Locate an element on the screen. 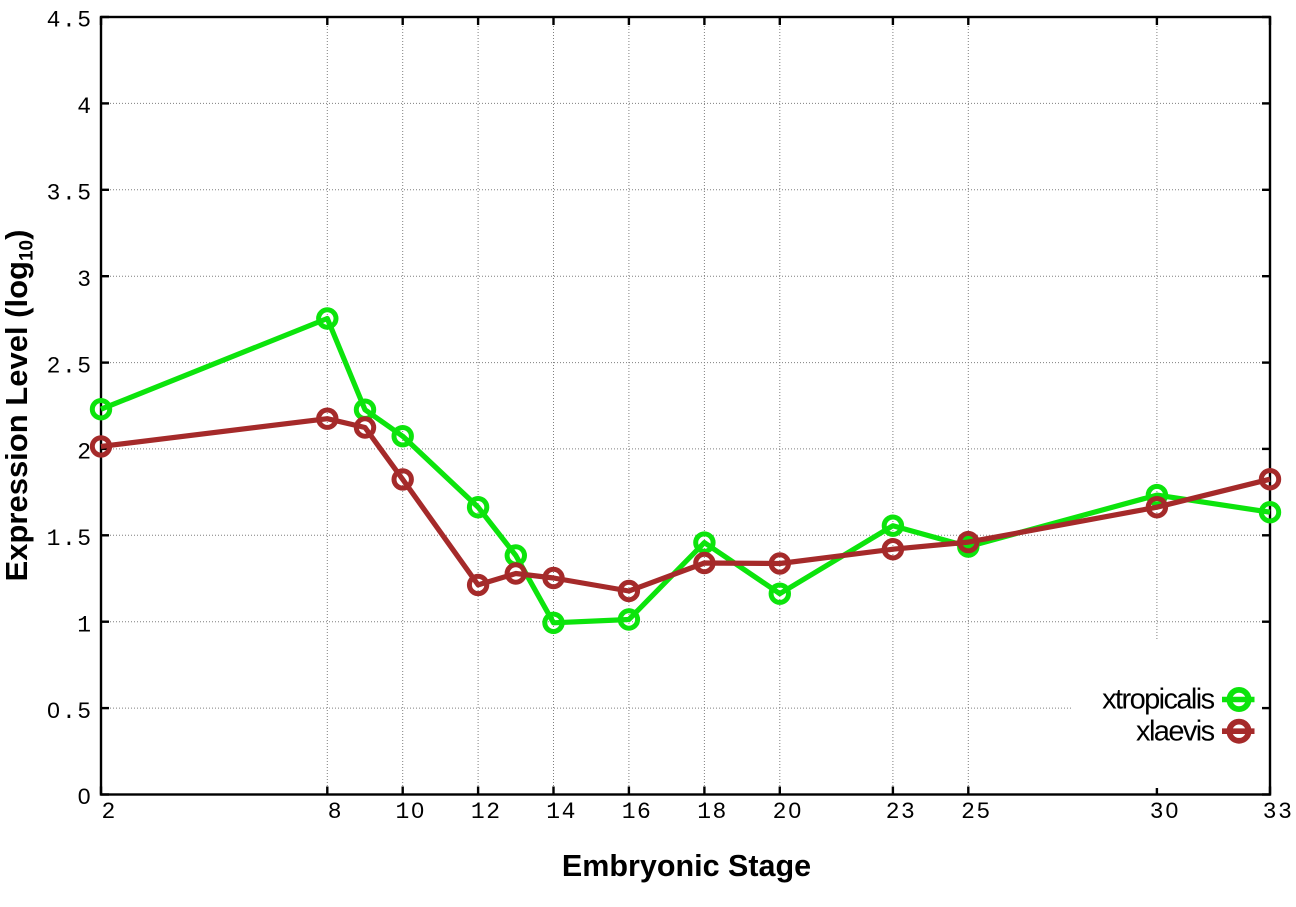 This screenshot has height=907, width=1296. svg-text: 20 is located at coordinates (788, 812).